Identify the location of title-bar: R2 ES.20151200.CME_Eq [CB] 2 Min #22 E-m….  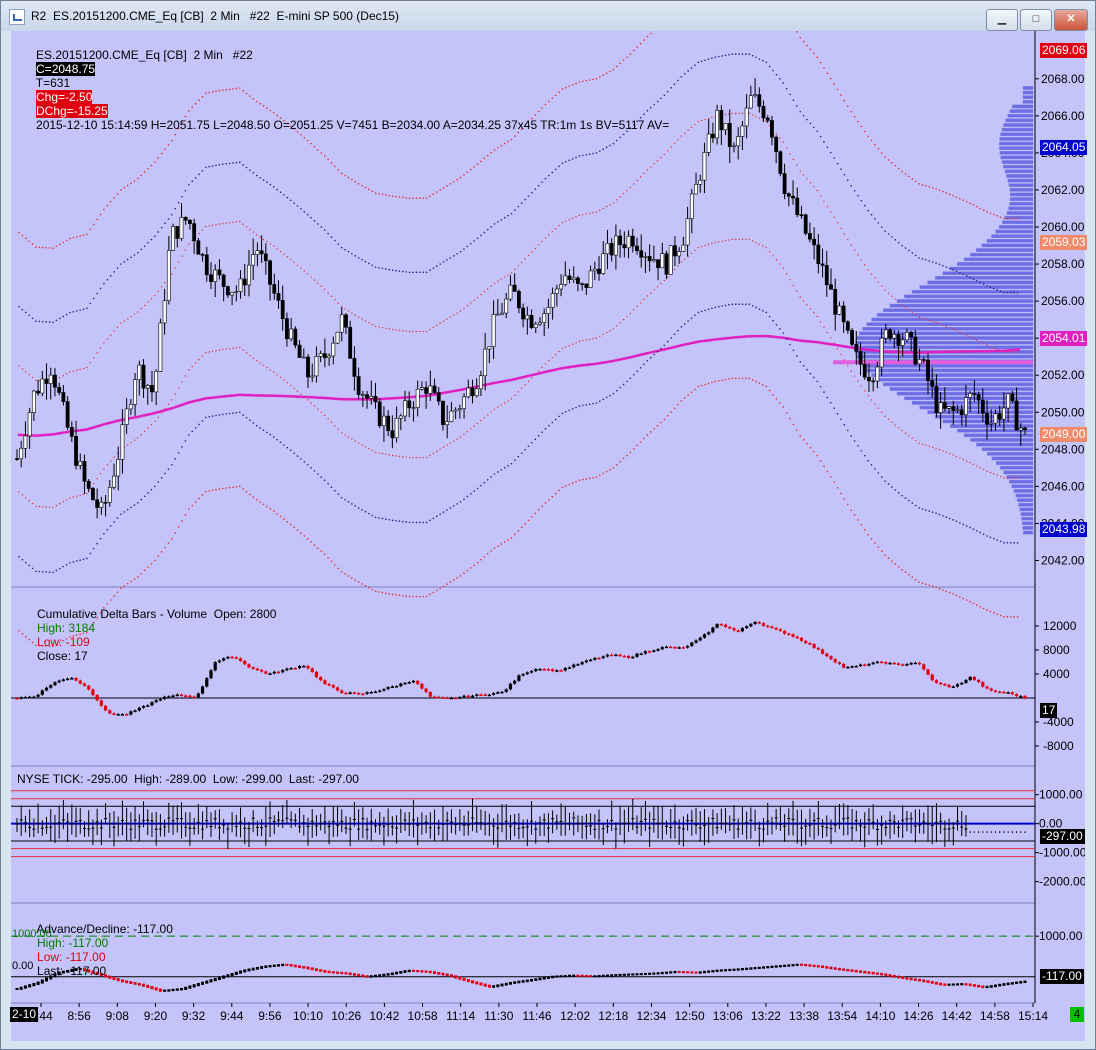
(548, 16).